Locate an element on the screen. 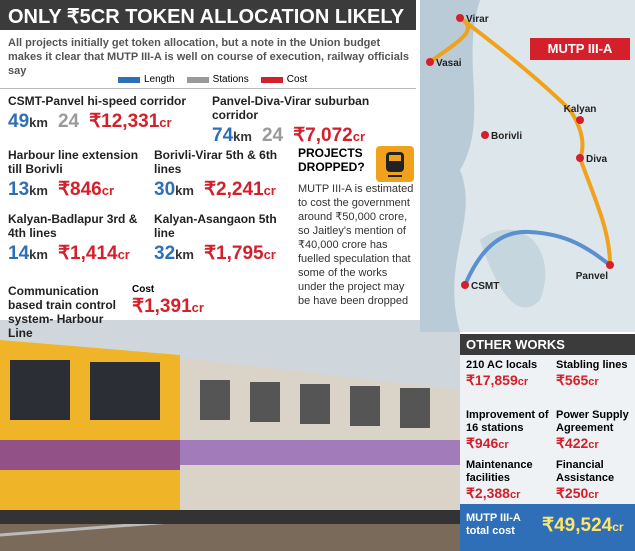  map-title: MUTP III-A is located at coordinates (580, 48).